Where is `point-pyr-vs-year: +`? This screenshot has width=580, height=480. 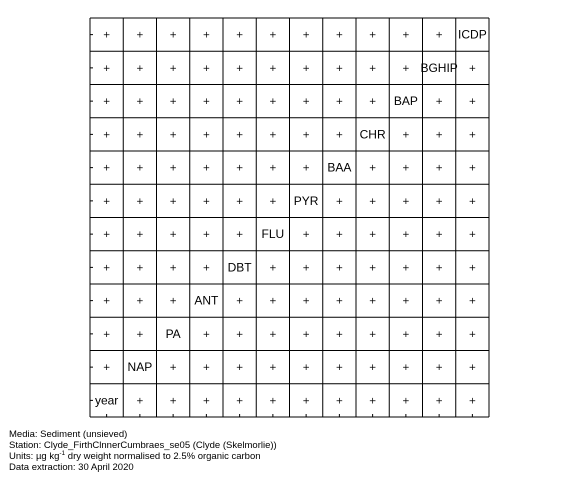
point-pyr-vs-year: + is located at coordinates (107, 202).